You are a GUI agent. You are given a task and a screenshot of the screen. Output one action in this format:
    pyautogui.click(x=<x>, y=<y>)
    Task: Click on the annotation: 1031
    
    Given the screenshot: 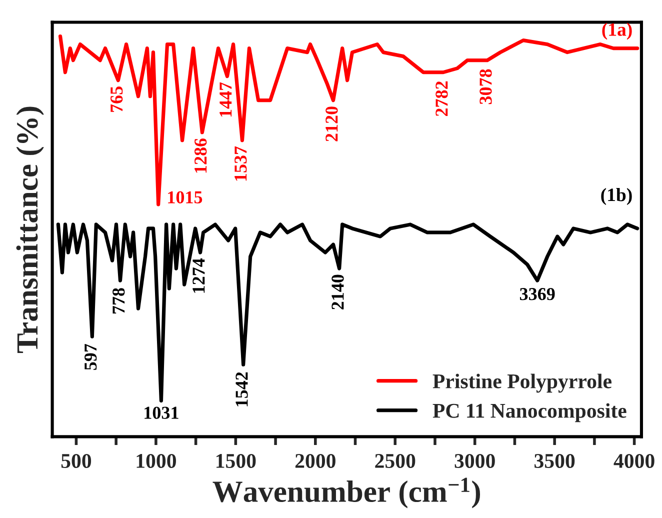 What is the action you would take?
    pyautogui.click(x=161, y=412)
    